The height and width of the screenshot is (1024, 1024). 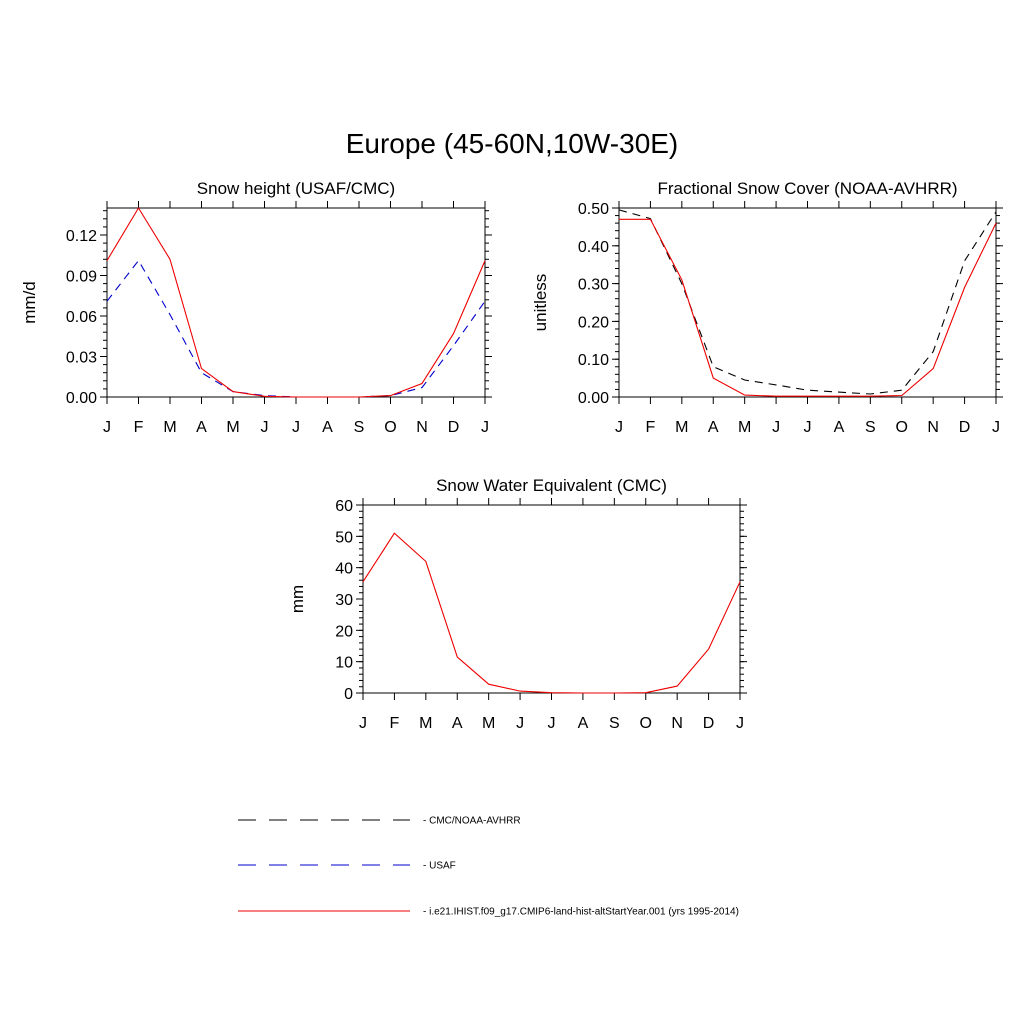 What do you see at coordinates (348, 694) in the screenshot?
I see `y-tick-label: 0` at bounding box center [348, 694].